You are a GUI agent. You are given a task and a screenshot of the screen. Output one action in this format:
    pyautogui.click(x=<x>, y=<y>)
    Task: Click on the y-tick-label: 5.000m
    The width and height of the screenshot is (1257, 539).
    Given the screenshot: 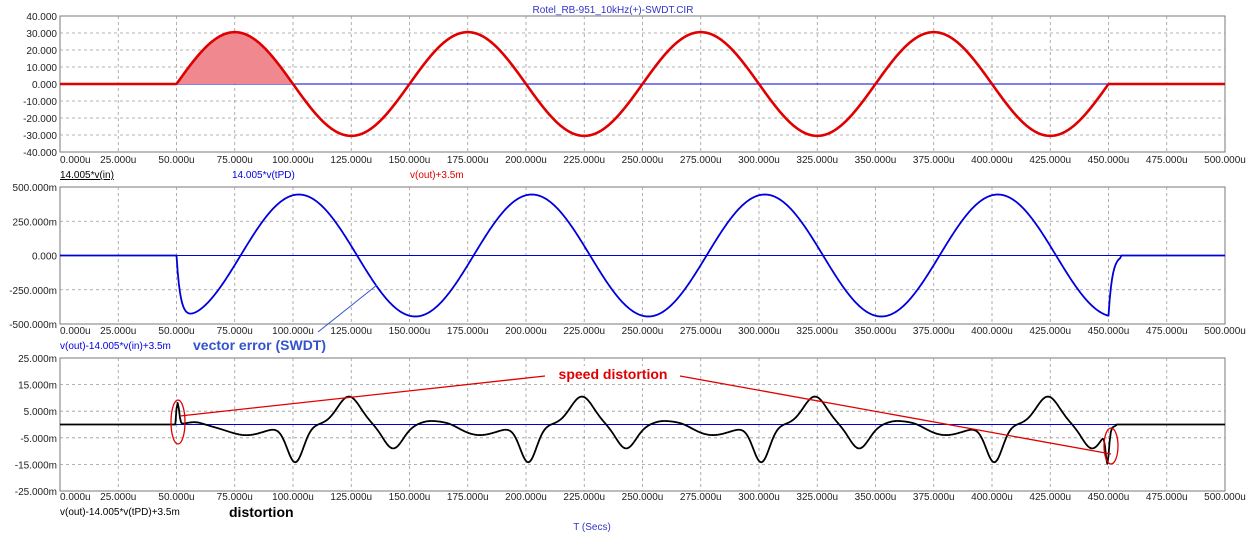 What is the action you would take?
    pyautogui.click(x=40, y=412)
    